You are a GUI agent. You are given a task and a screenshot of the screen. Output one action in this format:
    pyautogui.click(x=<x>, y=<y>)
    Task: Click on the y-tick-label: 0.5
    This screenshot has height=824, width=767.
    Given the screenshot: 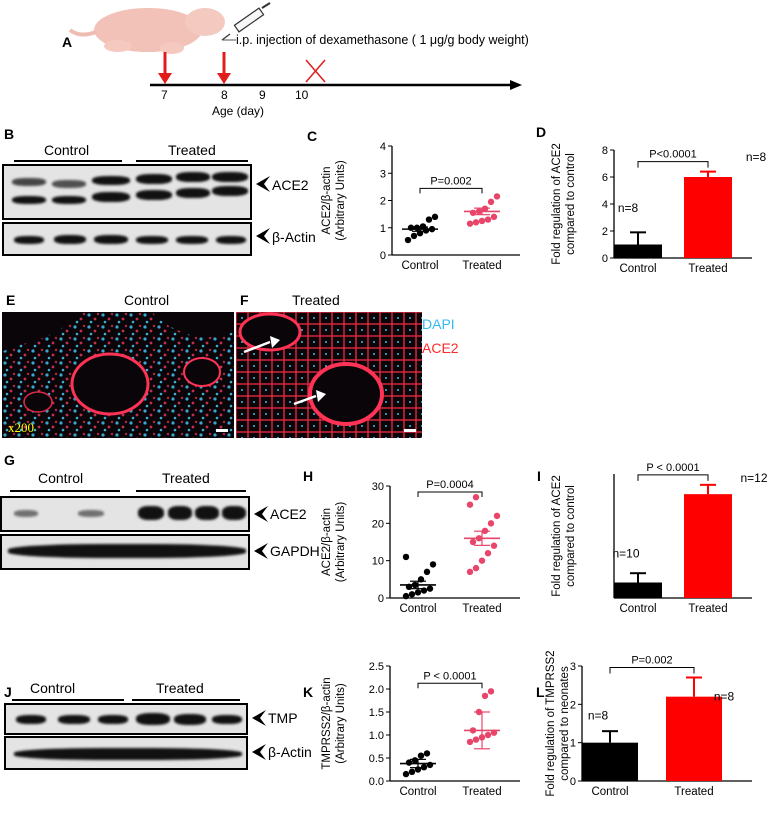 What is the action you would take?
    pyautogui.click(x=376, y=759)
    